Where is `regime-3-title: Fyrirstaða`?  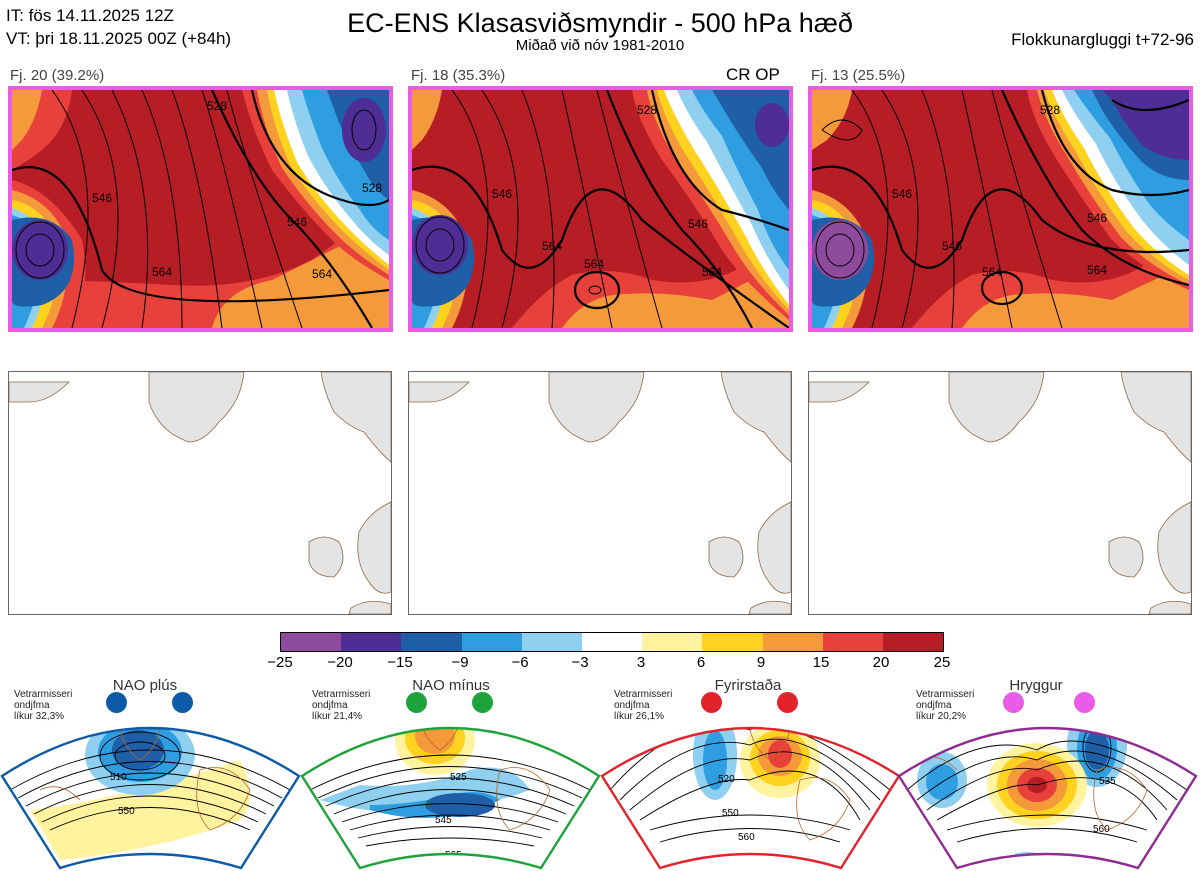 regime-3-title: Fyrirstaða is located at coordinates (748, 685).